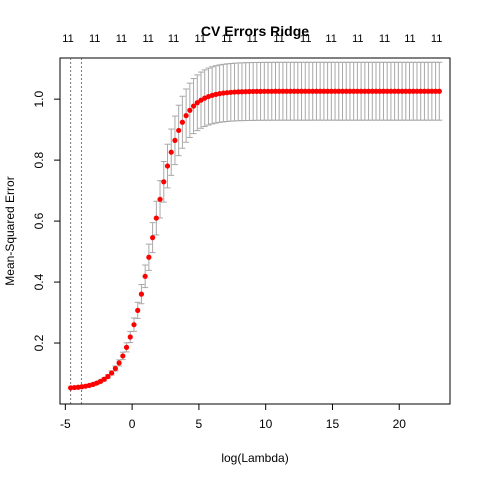  What do you see at coordinates (255, 31) in the screenshot?
I see `chart-title: CV Errors Ridge` at bounding box center [255, 31].